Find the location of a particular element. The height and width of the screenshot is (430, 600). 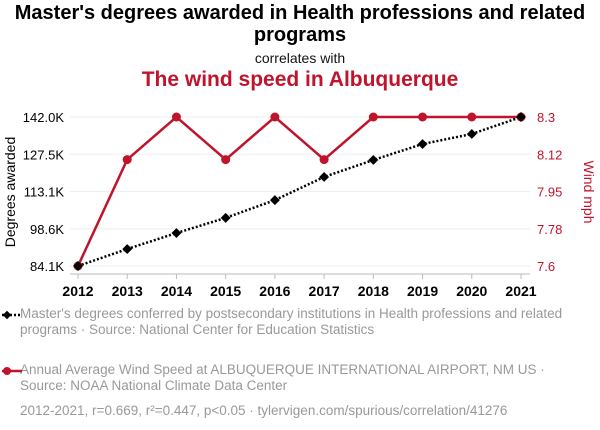

x-tick-label: 2013 is located at coordinates (127, 291).